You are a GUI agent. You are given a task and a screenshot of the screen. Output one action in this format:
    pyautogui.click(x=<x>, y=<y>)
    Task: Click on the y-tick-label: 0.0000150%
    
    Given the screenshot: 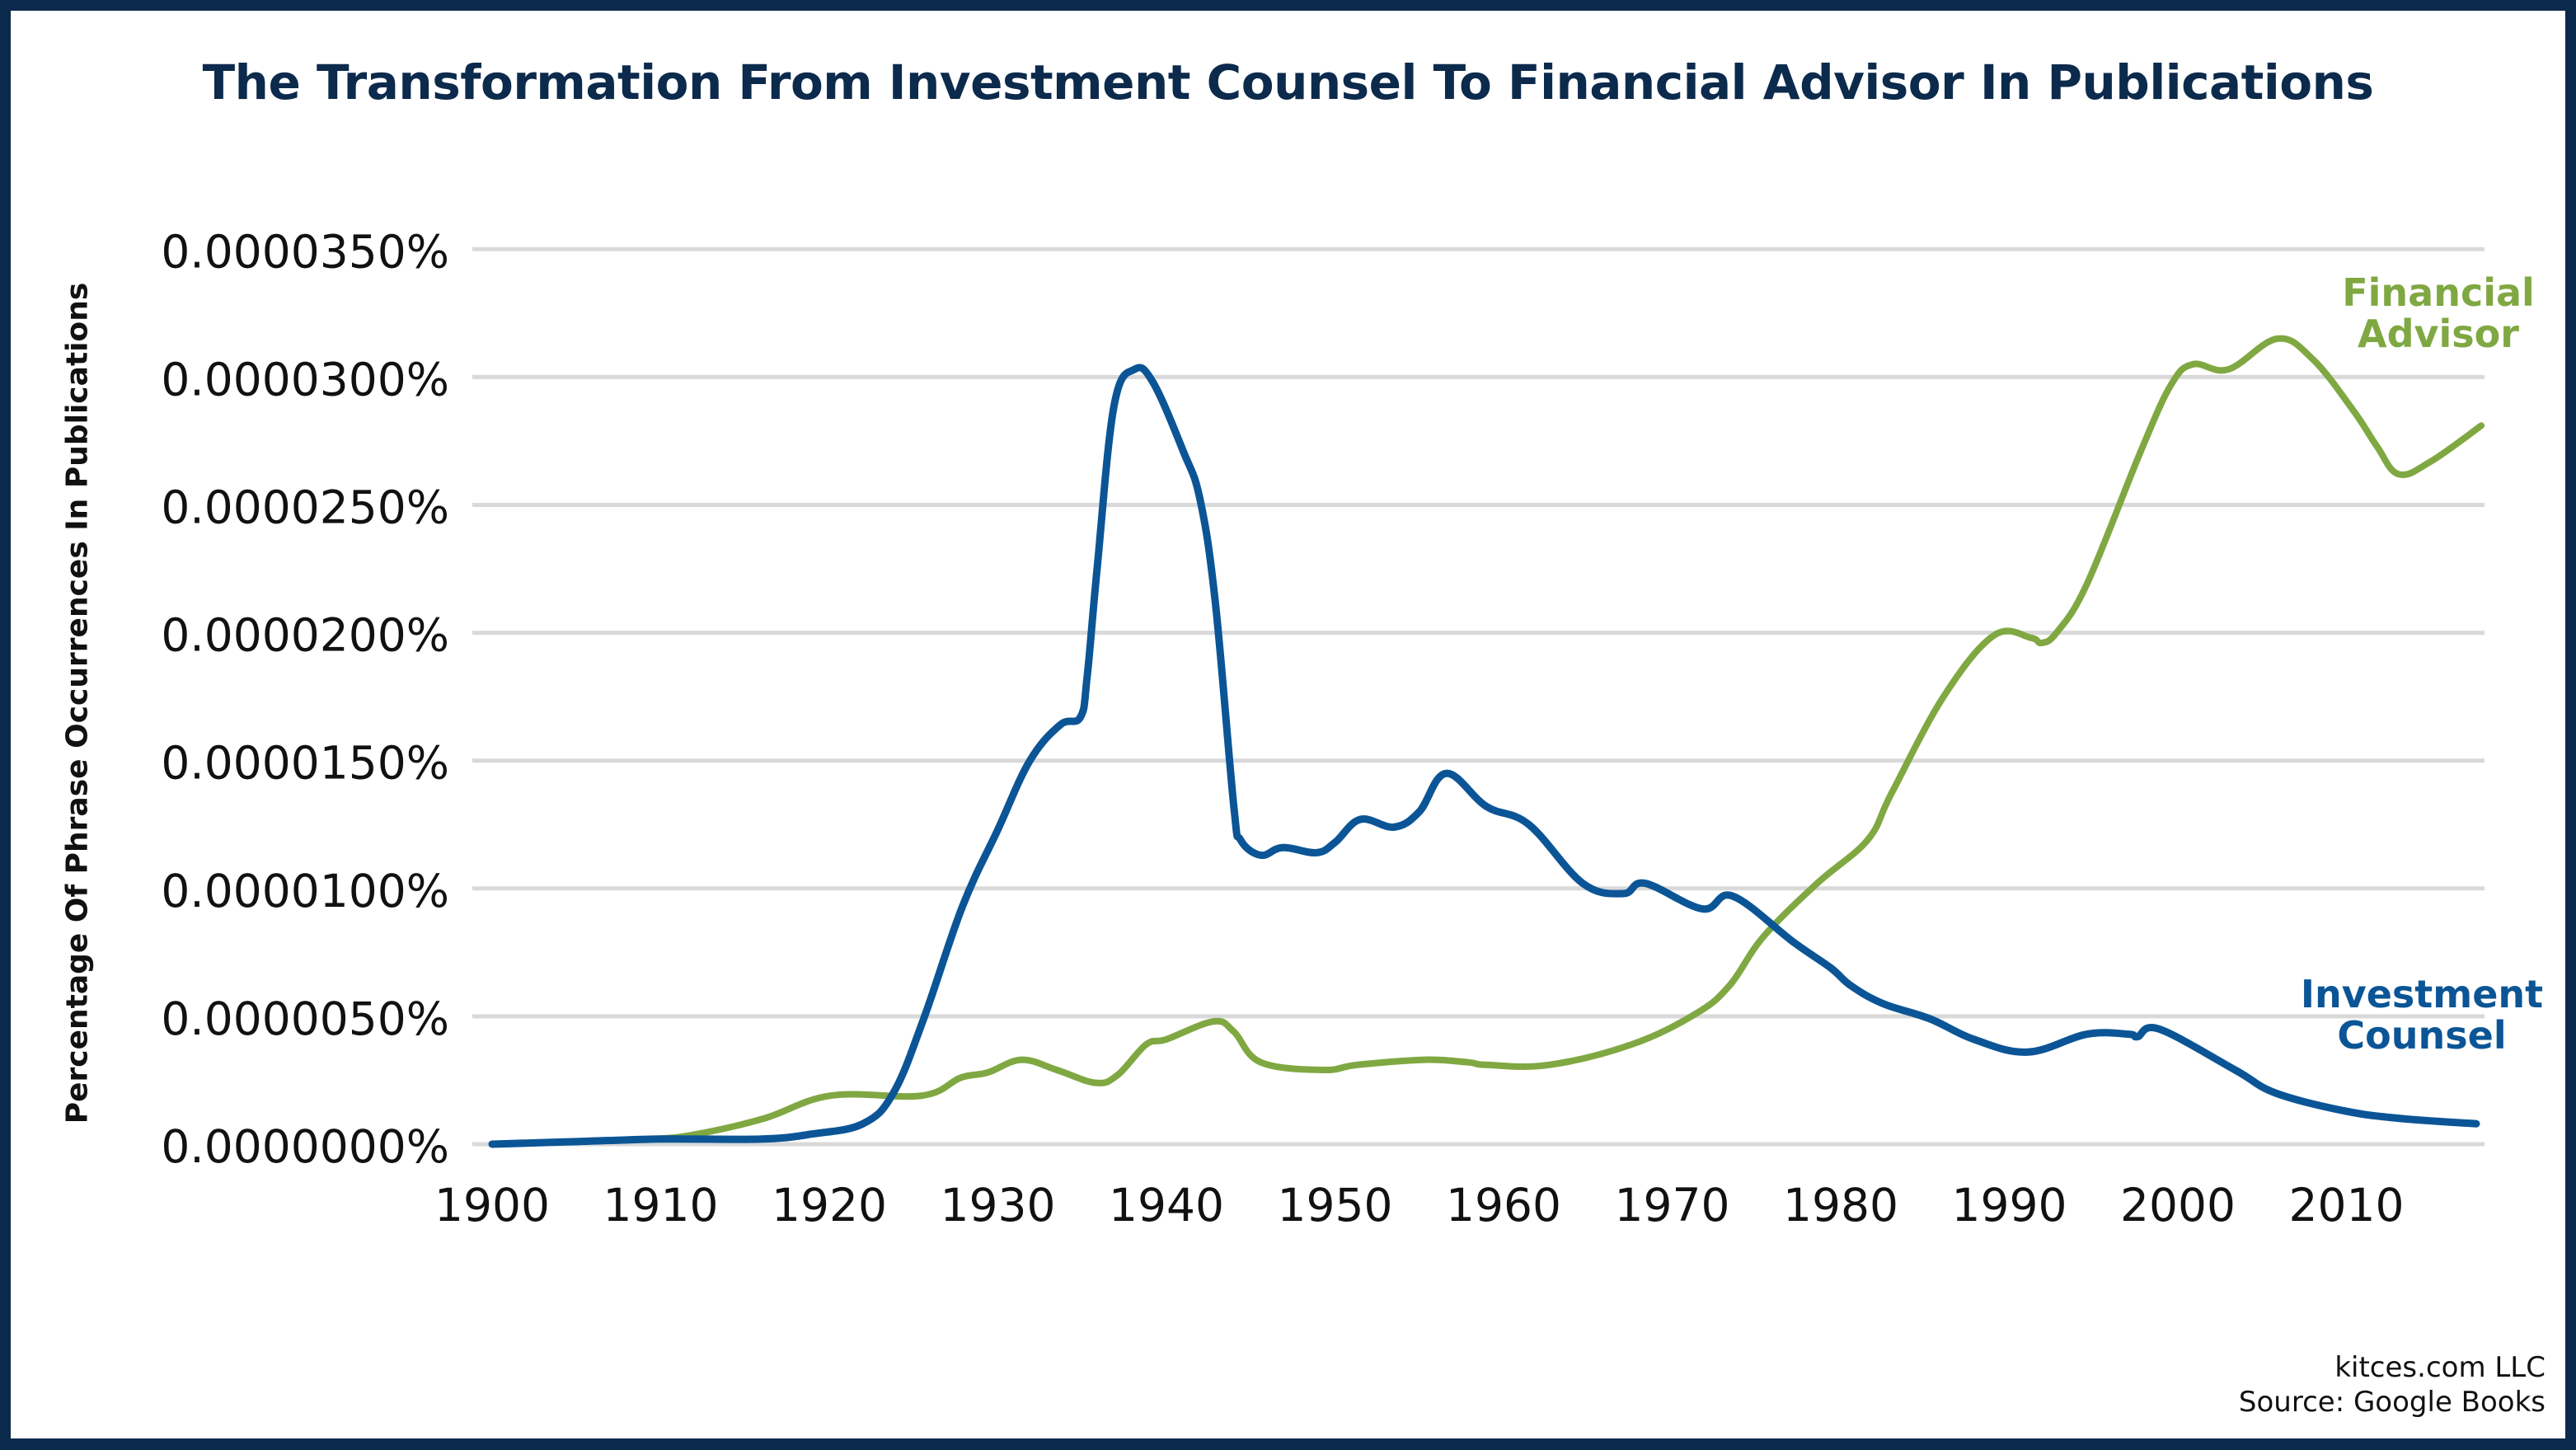 What is the action you would take?
    pyautogui.click(x=305, y=763)
    